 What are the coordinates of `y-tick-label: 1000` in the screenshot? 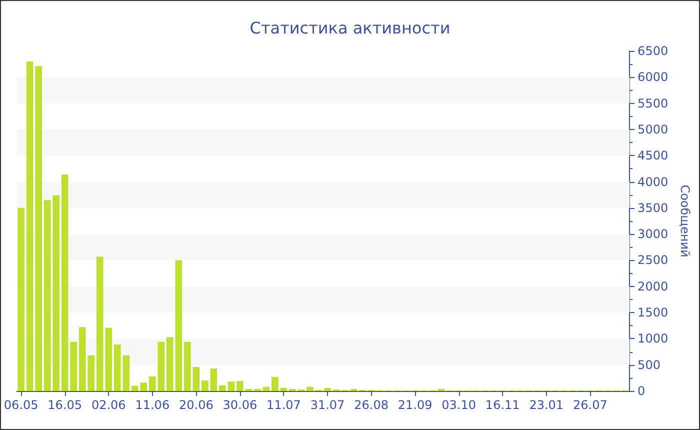 It's located at (653, 339).